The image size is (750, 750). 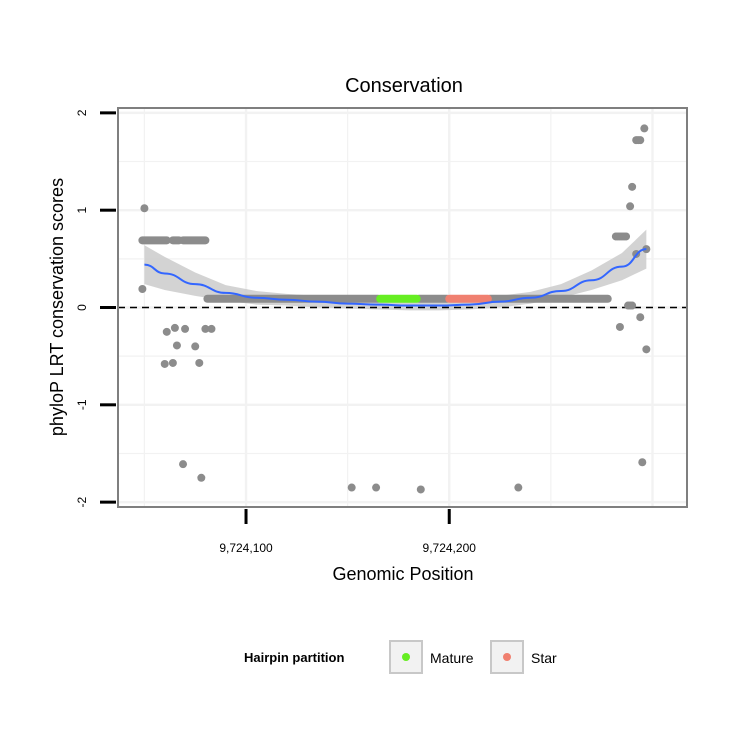 I want to click on legend-label-mature: Mature, so click(x=452, y=658).